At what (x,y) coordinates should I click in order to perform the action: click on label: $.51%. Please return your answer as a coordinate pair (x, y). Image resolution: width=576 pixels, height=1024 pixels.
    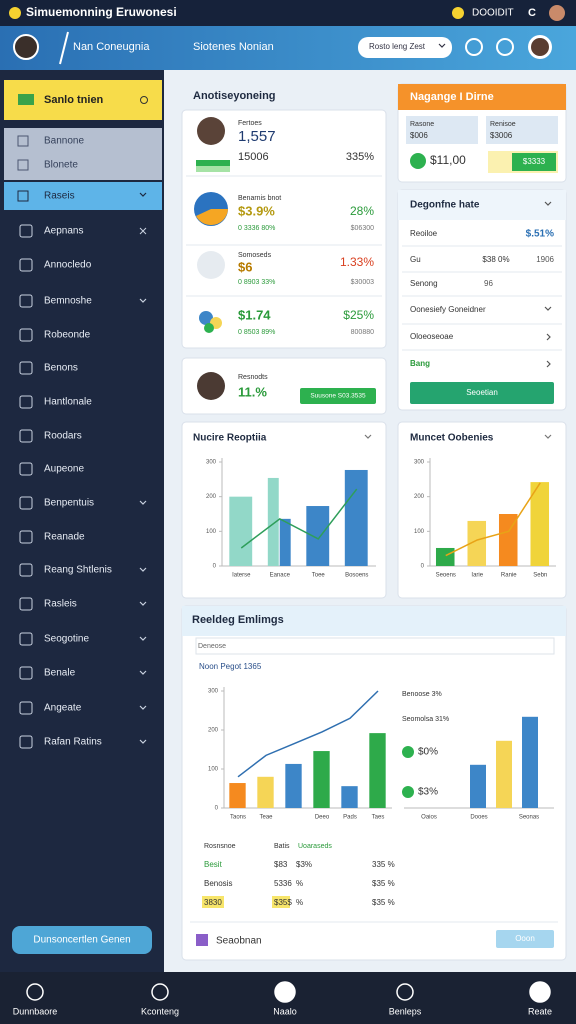
    Looking at the image, I should click on (540, 234).